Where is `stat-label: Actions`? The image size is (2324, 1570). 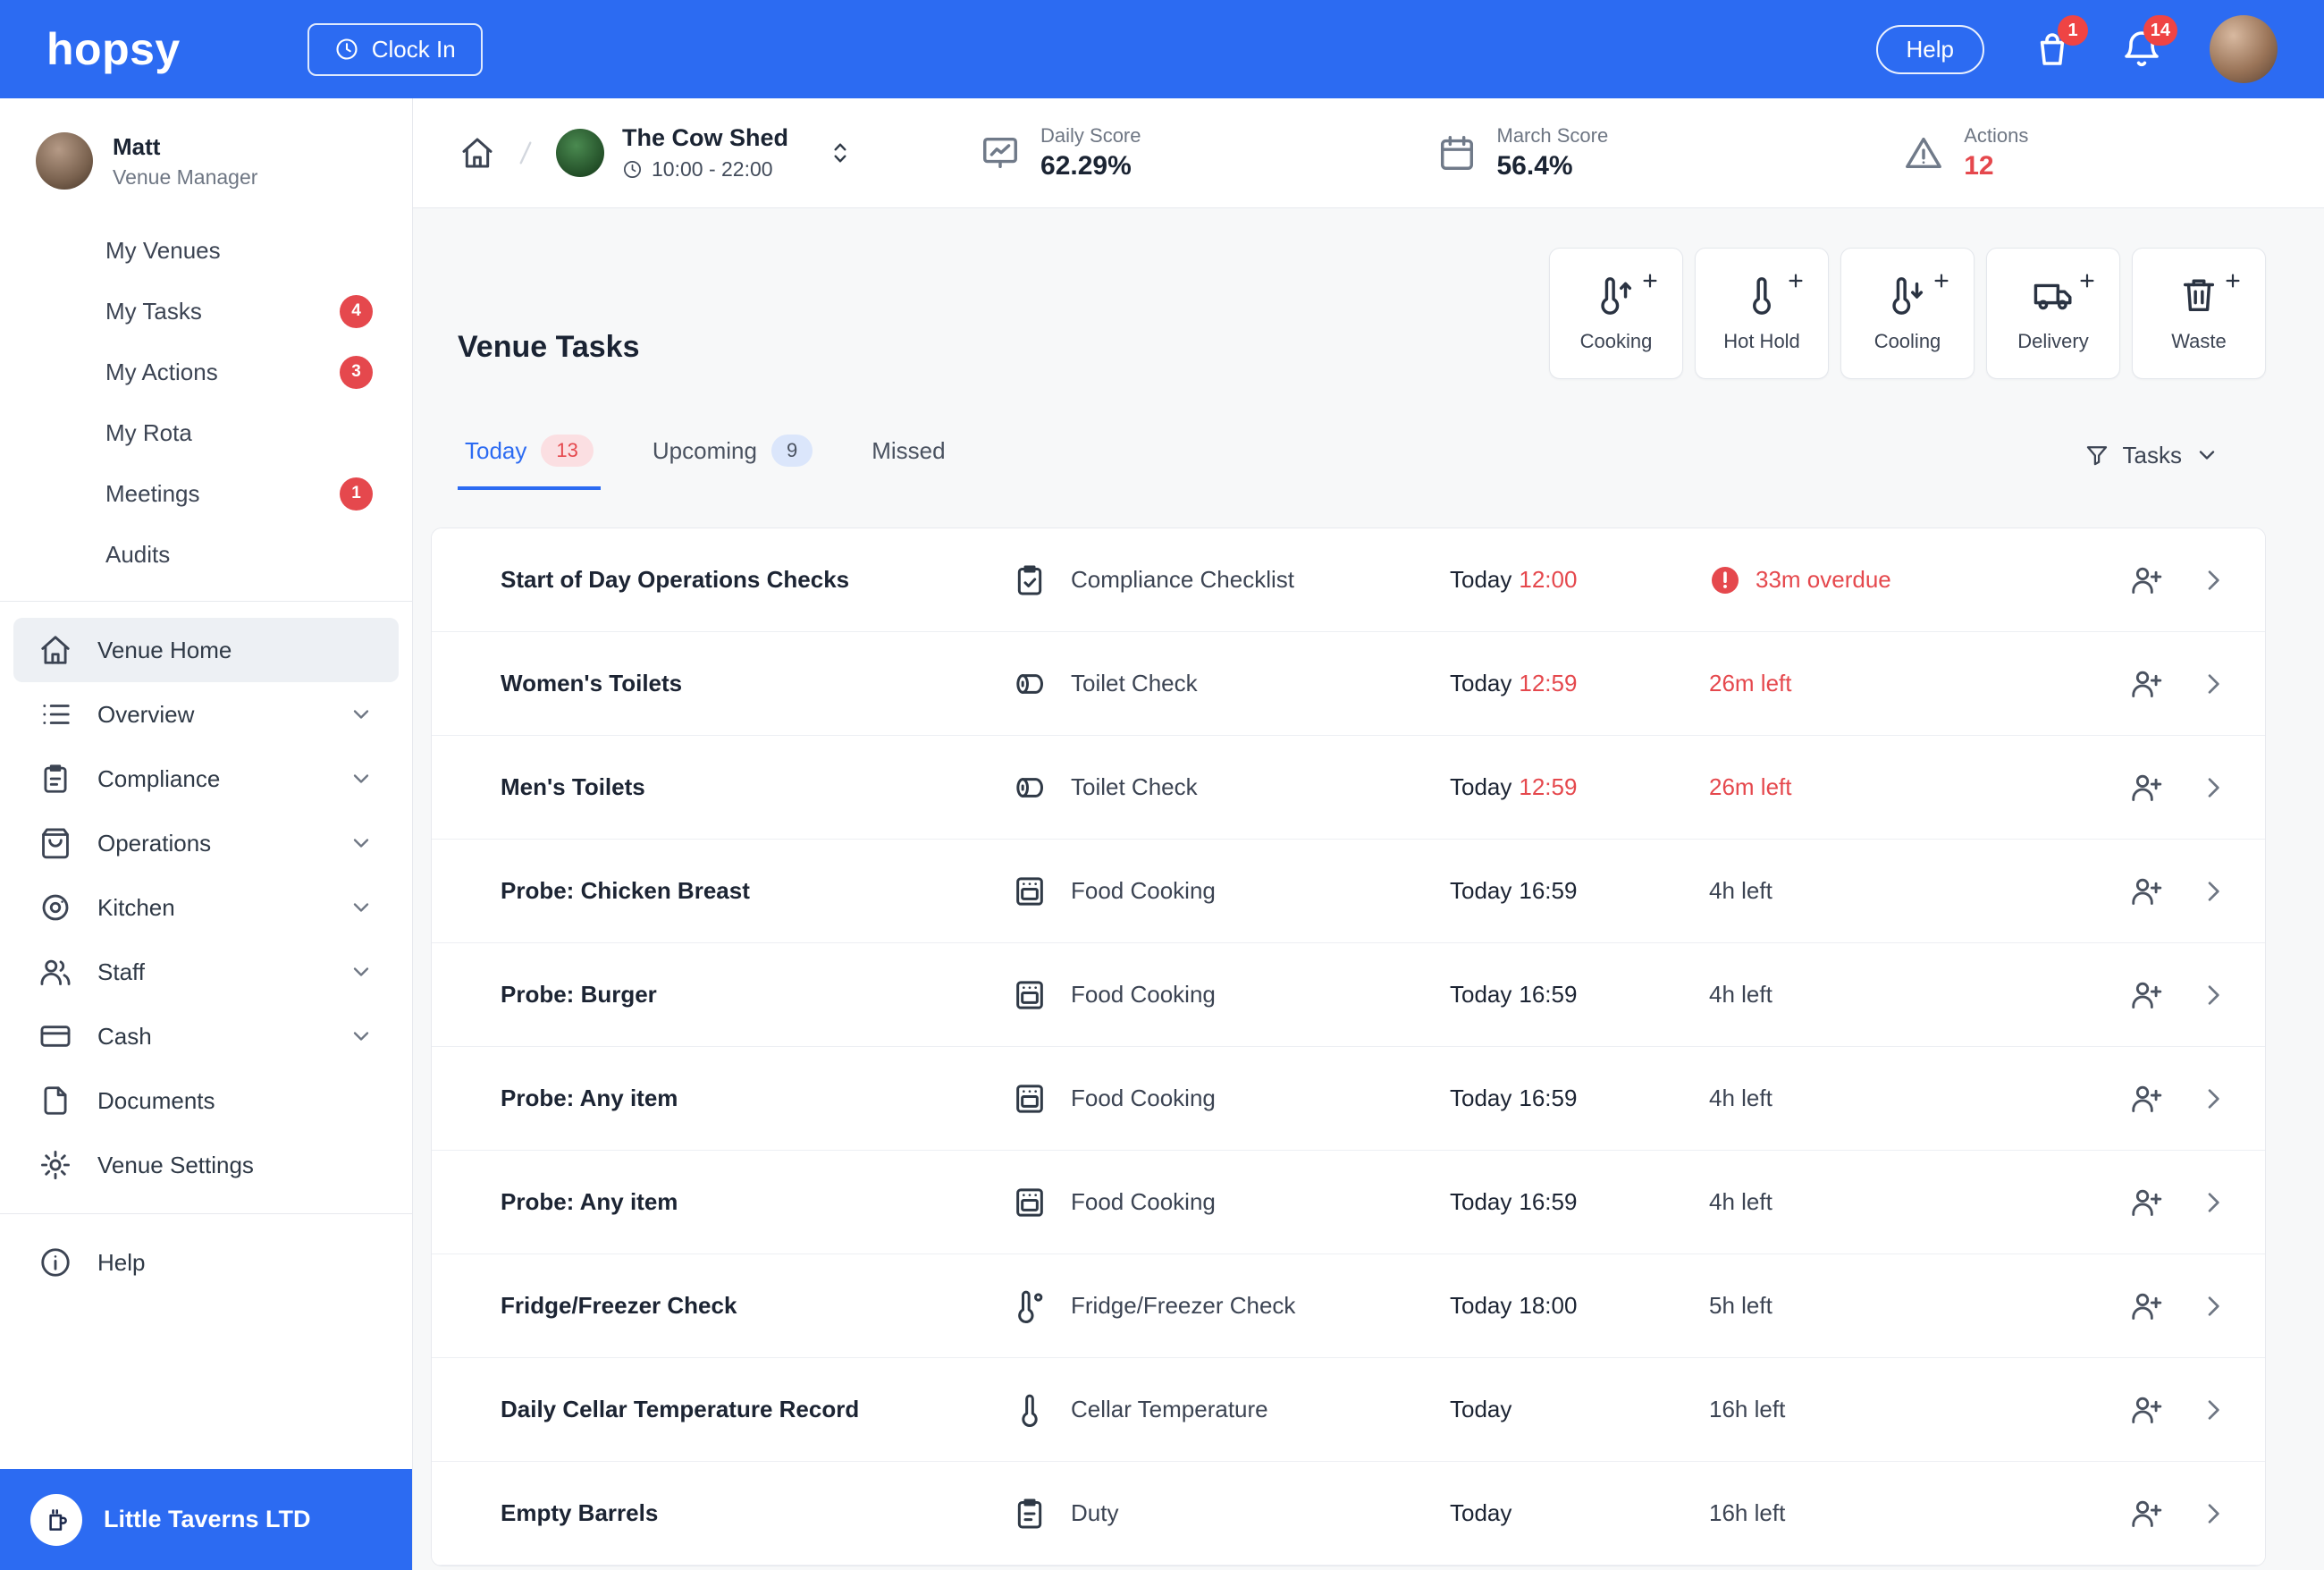
stat-label: Actions is located at coordinates (1996, 135).